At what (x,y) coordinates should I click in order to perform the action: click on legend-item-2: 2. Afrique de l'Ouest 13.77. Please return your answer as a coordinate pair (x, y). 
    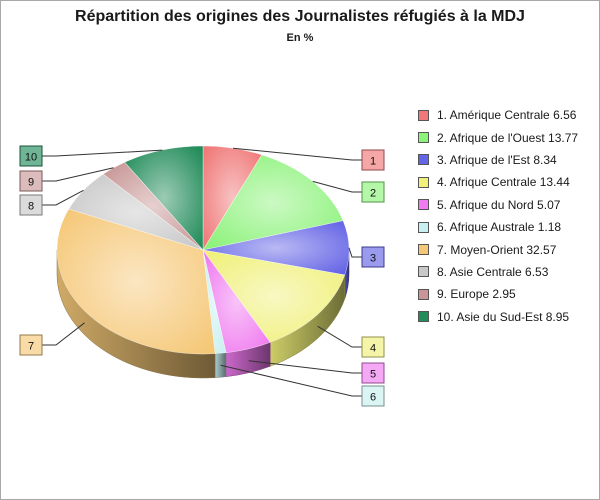
    Looking at the image, I should click on (508, 137).